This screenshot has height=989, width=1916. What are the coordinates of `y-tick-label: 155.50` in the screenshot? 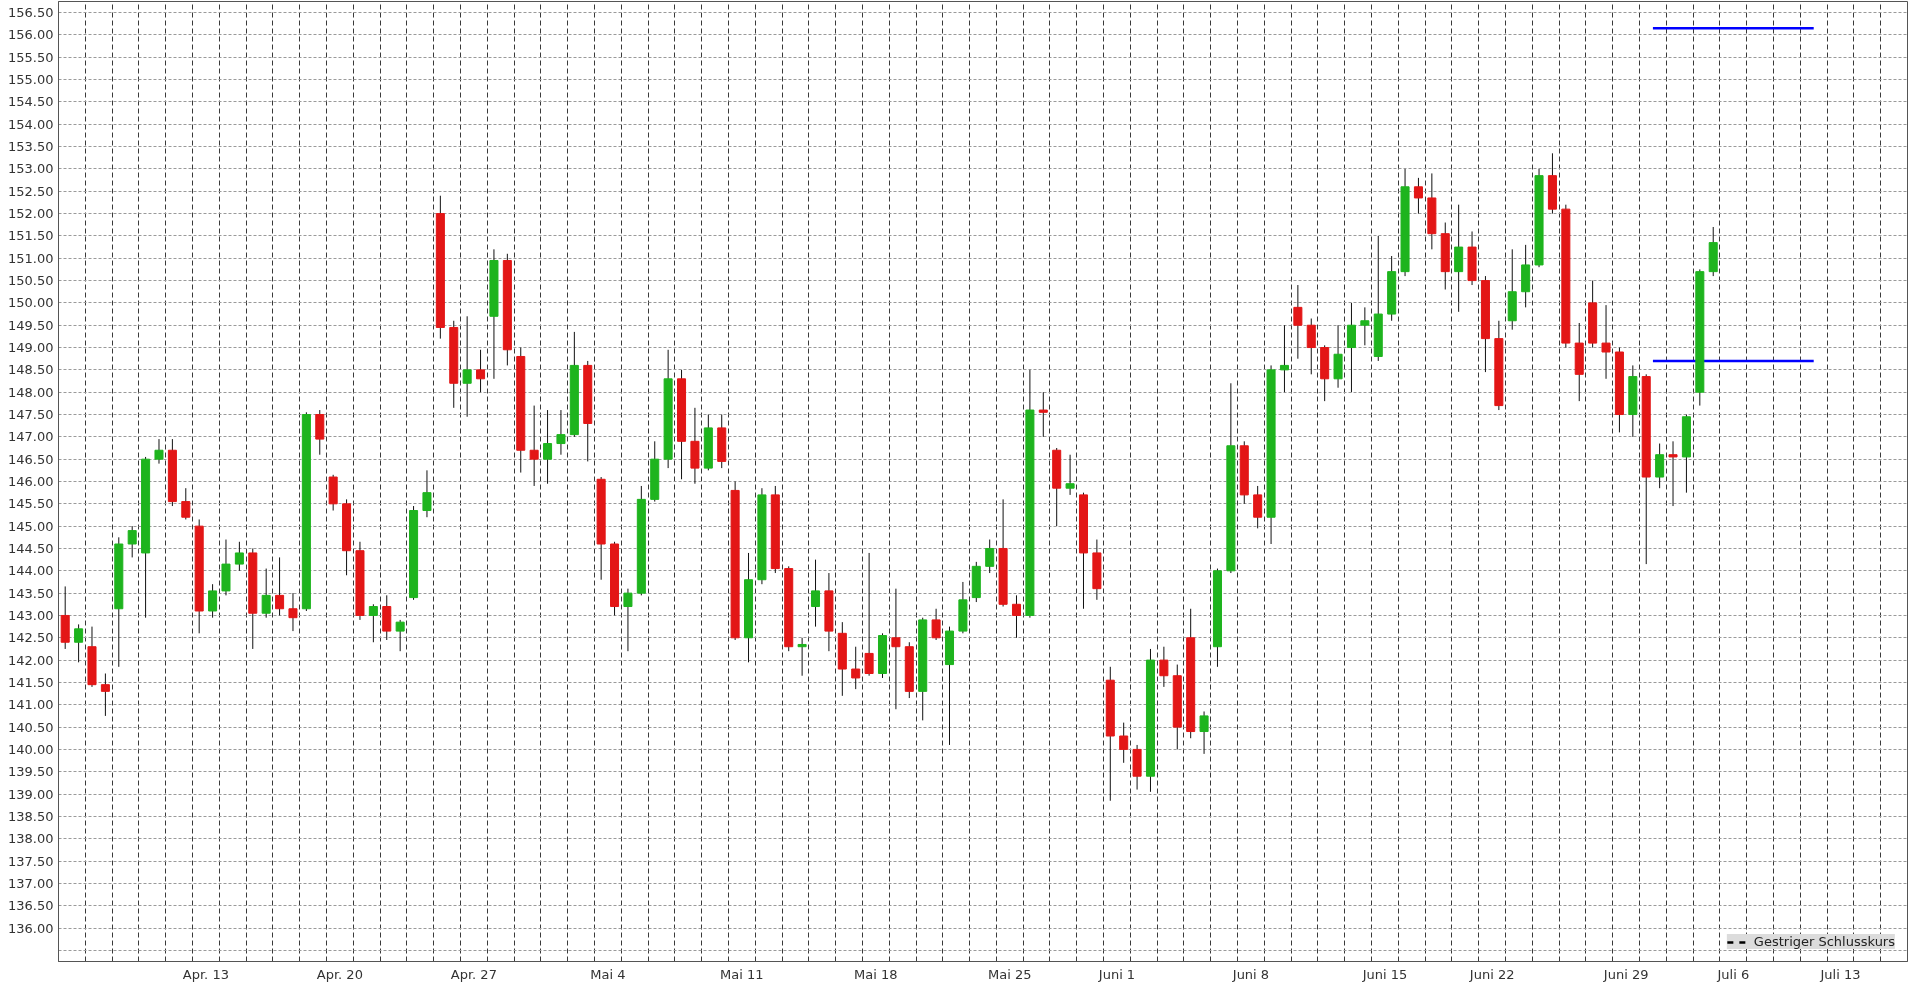 It's located at (31, 57).